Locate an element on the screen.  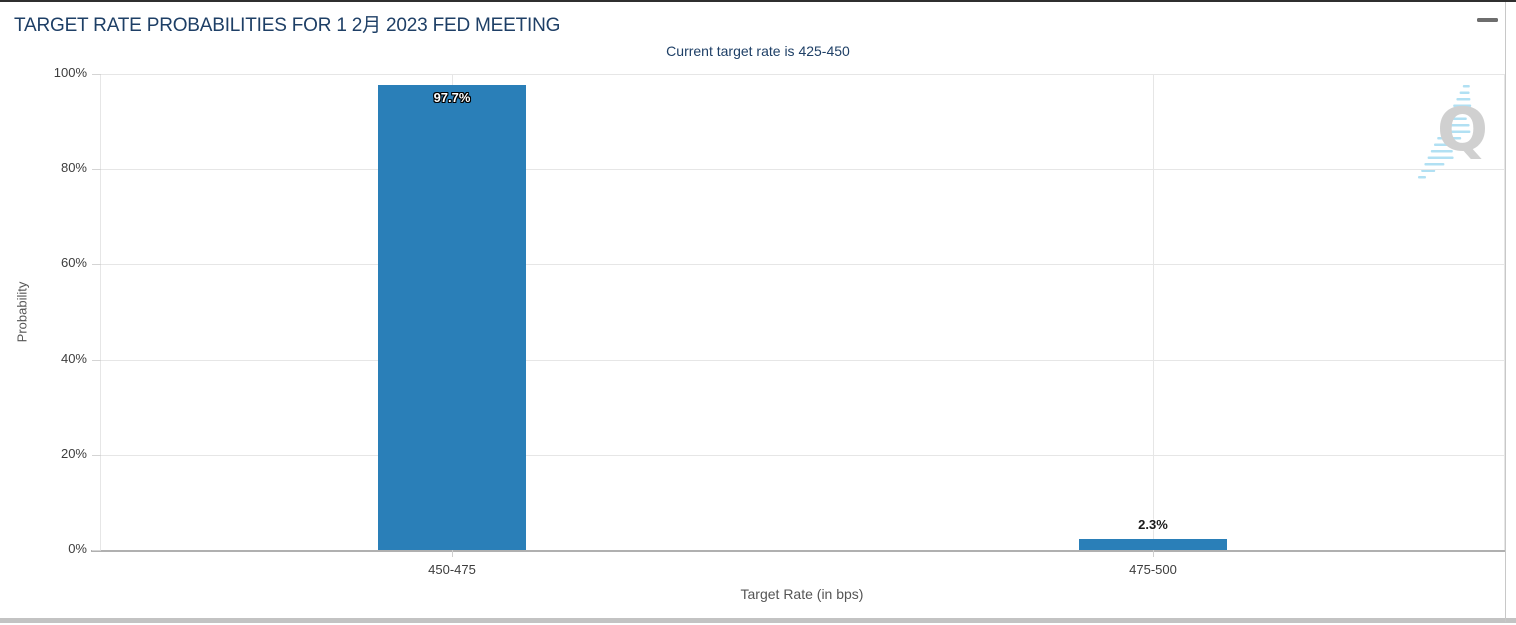
x-tick-label: 475-500 is located at coordinates (1153, 569).